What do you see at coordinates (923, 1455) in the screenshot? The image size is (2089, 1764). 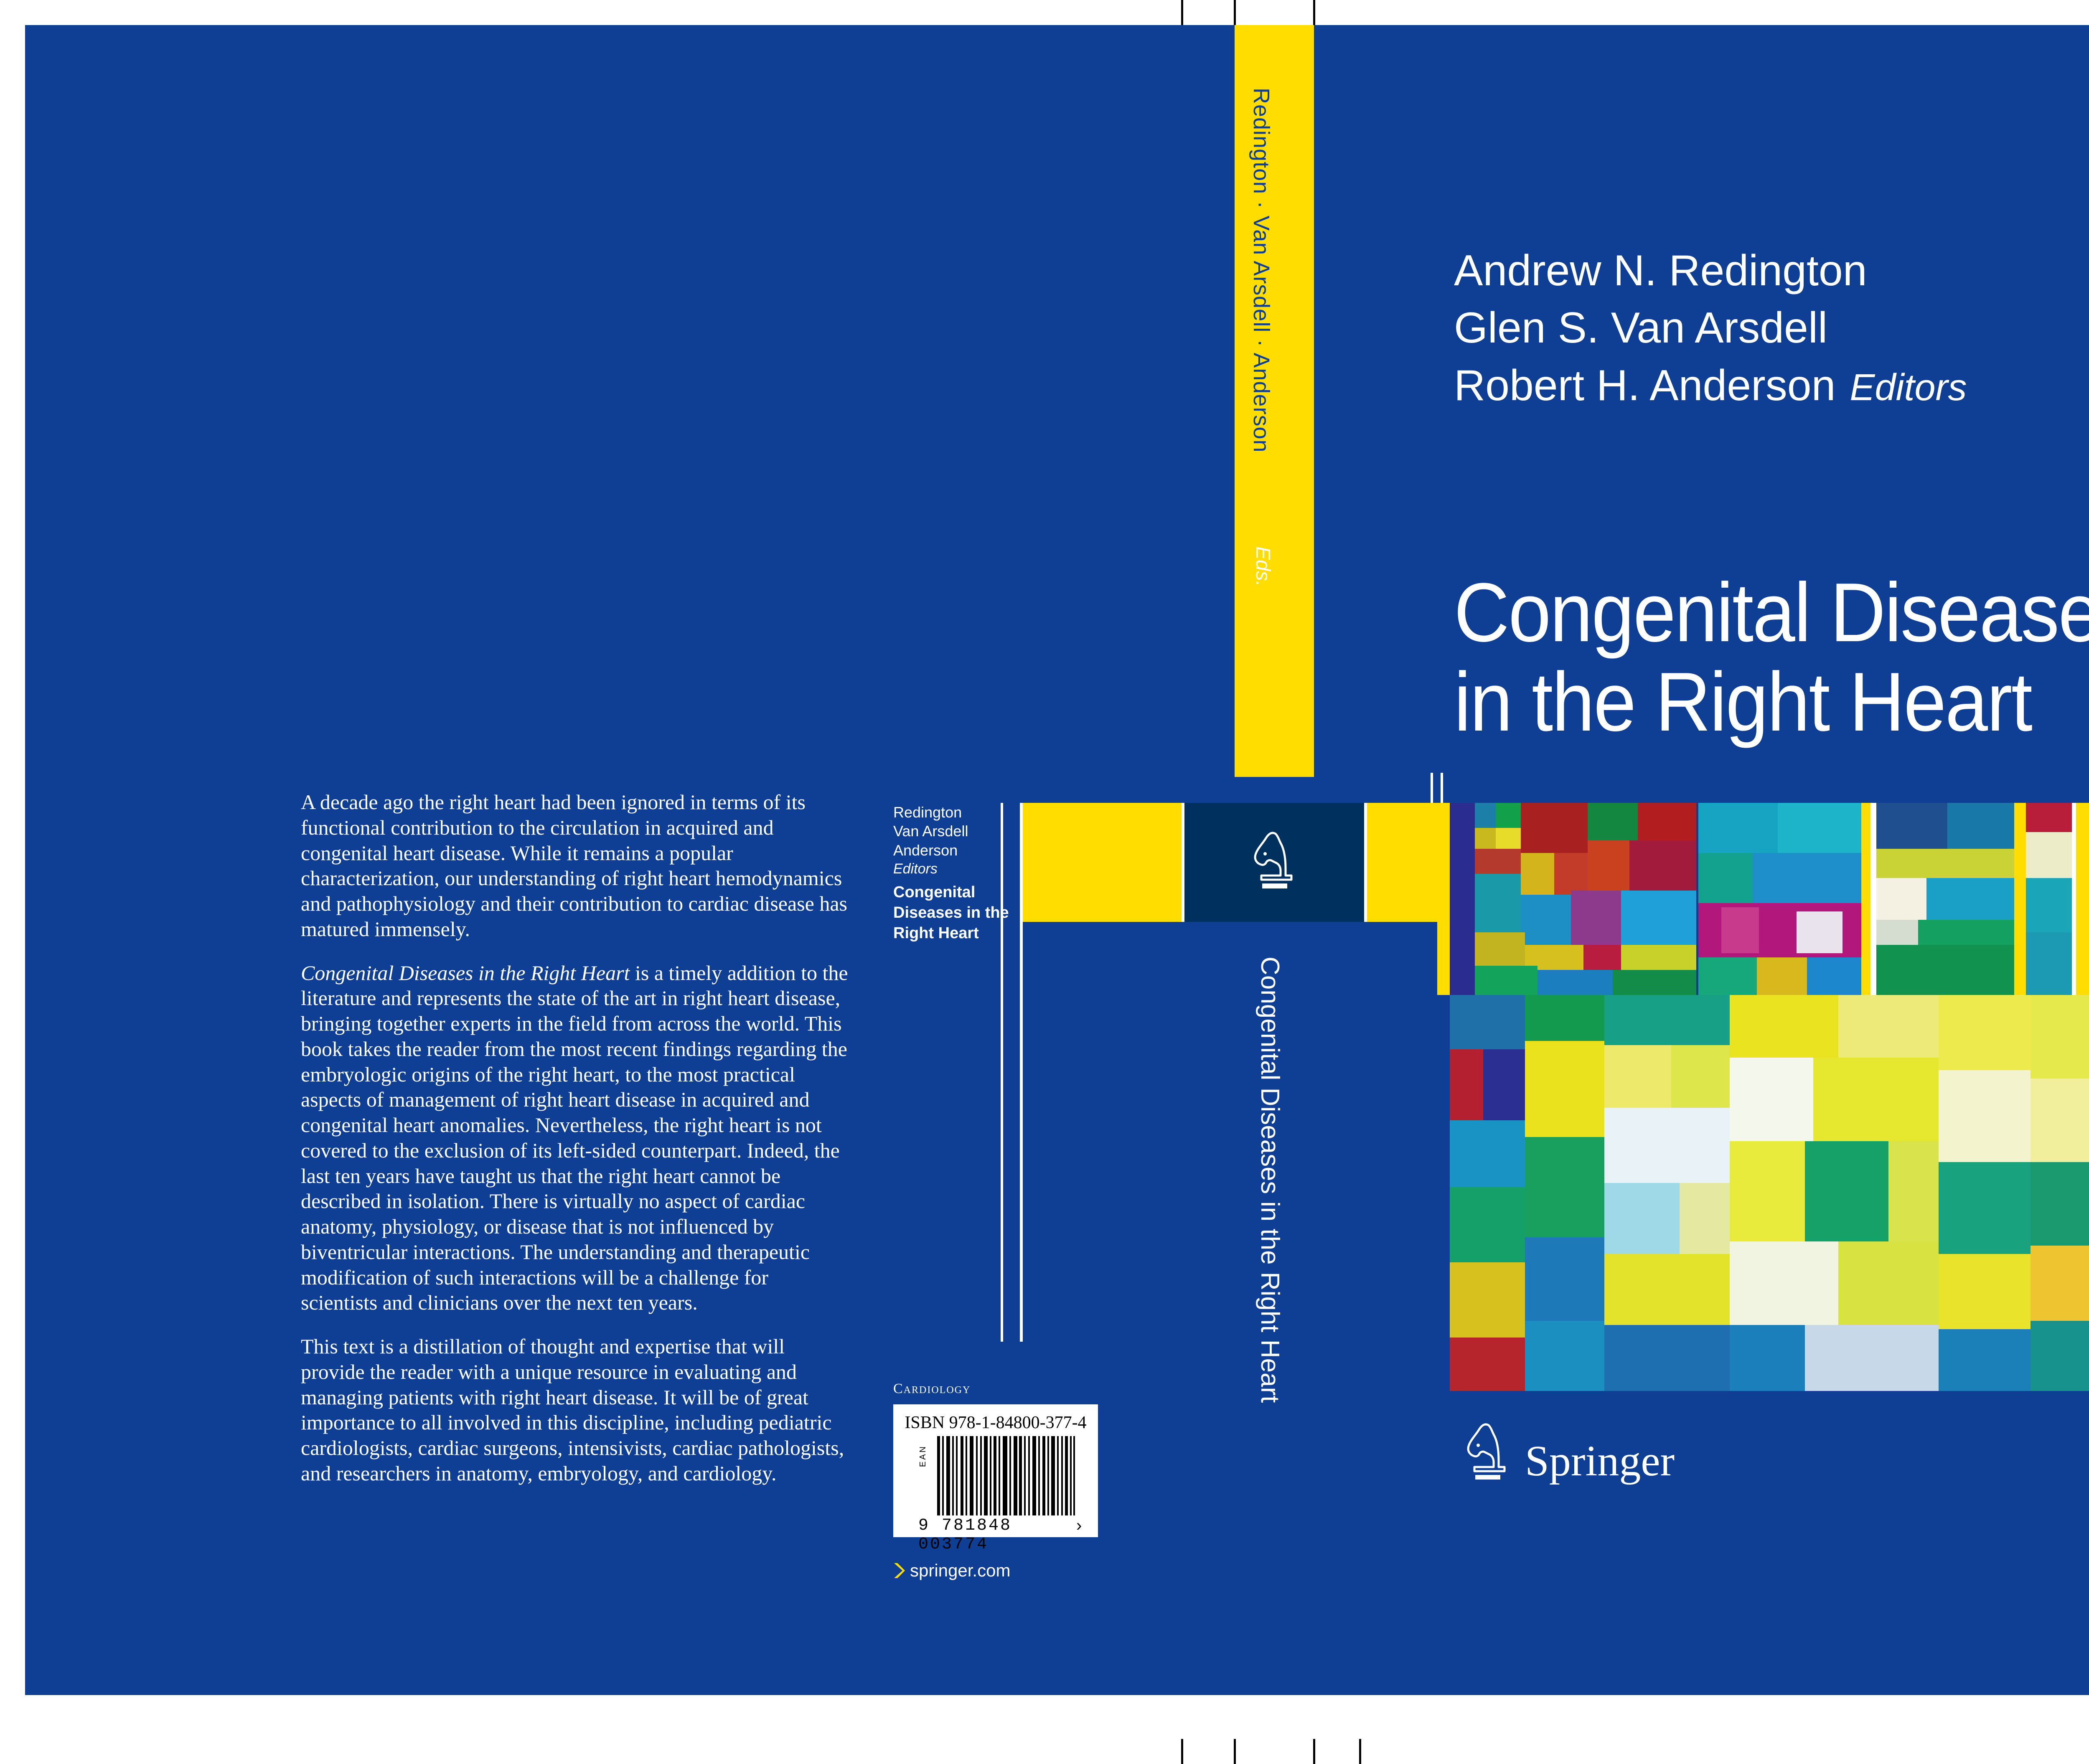 I see `ean-label: EAN` at bounding box center [923, 1455].